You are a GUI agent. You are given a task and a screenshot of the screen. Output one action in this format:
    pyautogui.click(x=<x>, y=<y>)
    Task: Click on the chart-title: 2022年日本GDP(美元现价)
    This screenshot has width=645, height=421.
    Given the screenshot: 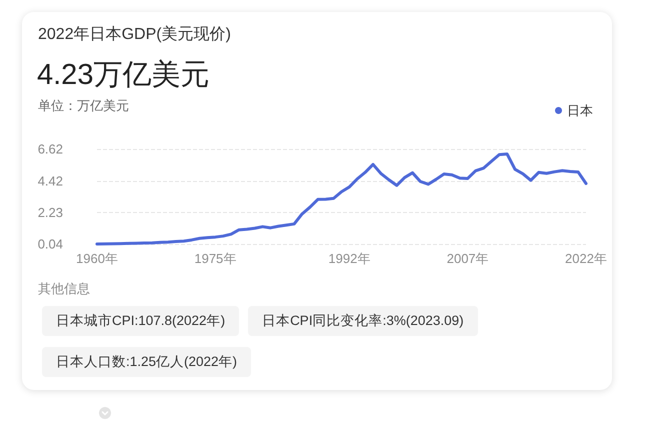 What is the action you would take?
    pyautogui.click(x=134, y=35)
    